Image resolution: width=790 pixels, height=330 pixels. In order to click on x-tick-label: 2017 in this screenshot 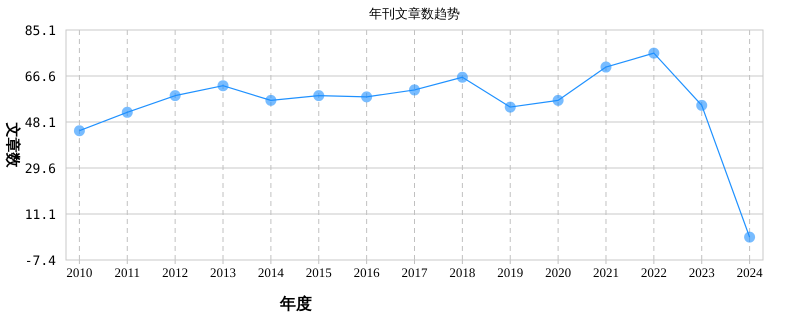, I will do `click(415, 272)`.